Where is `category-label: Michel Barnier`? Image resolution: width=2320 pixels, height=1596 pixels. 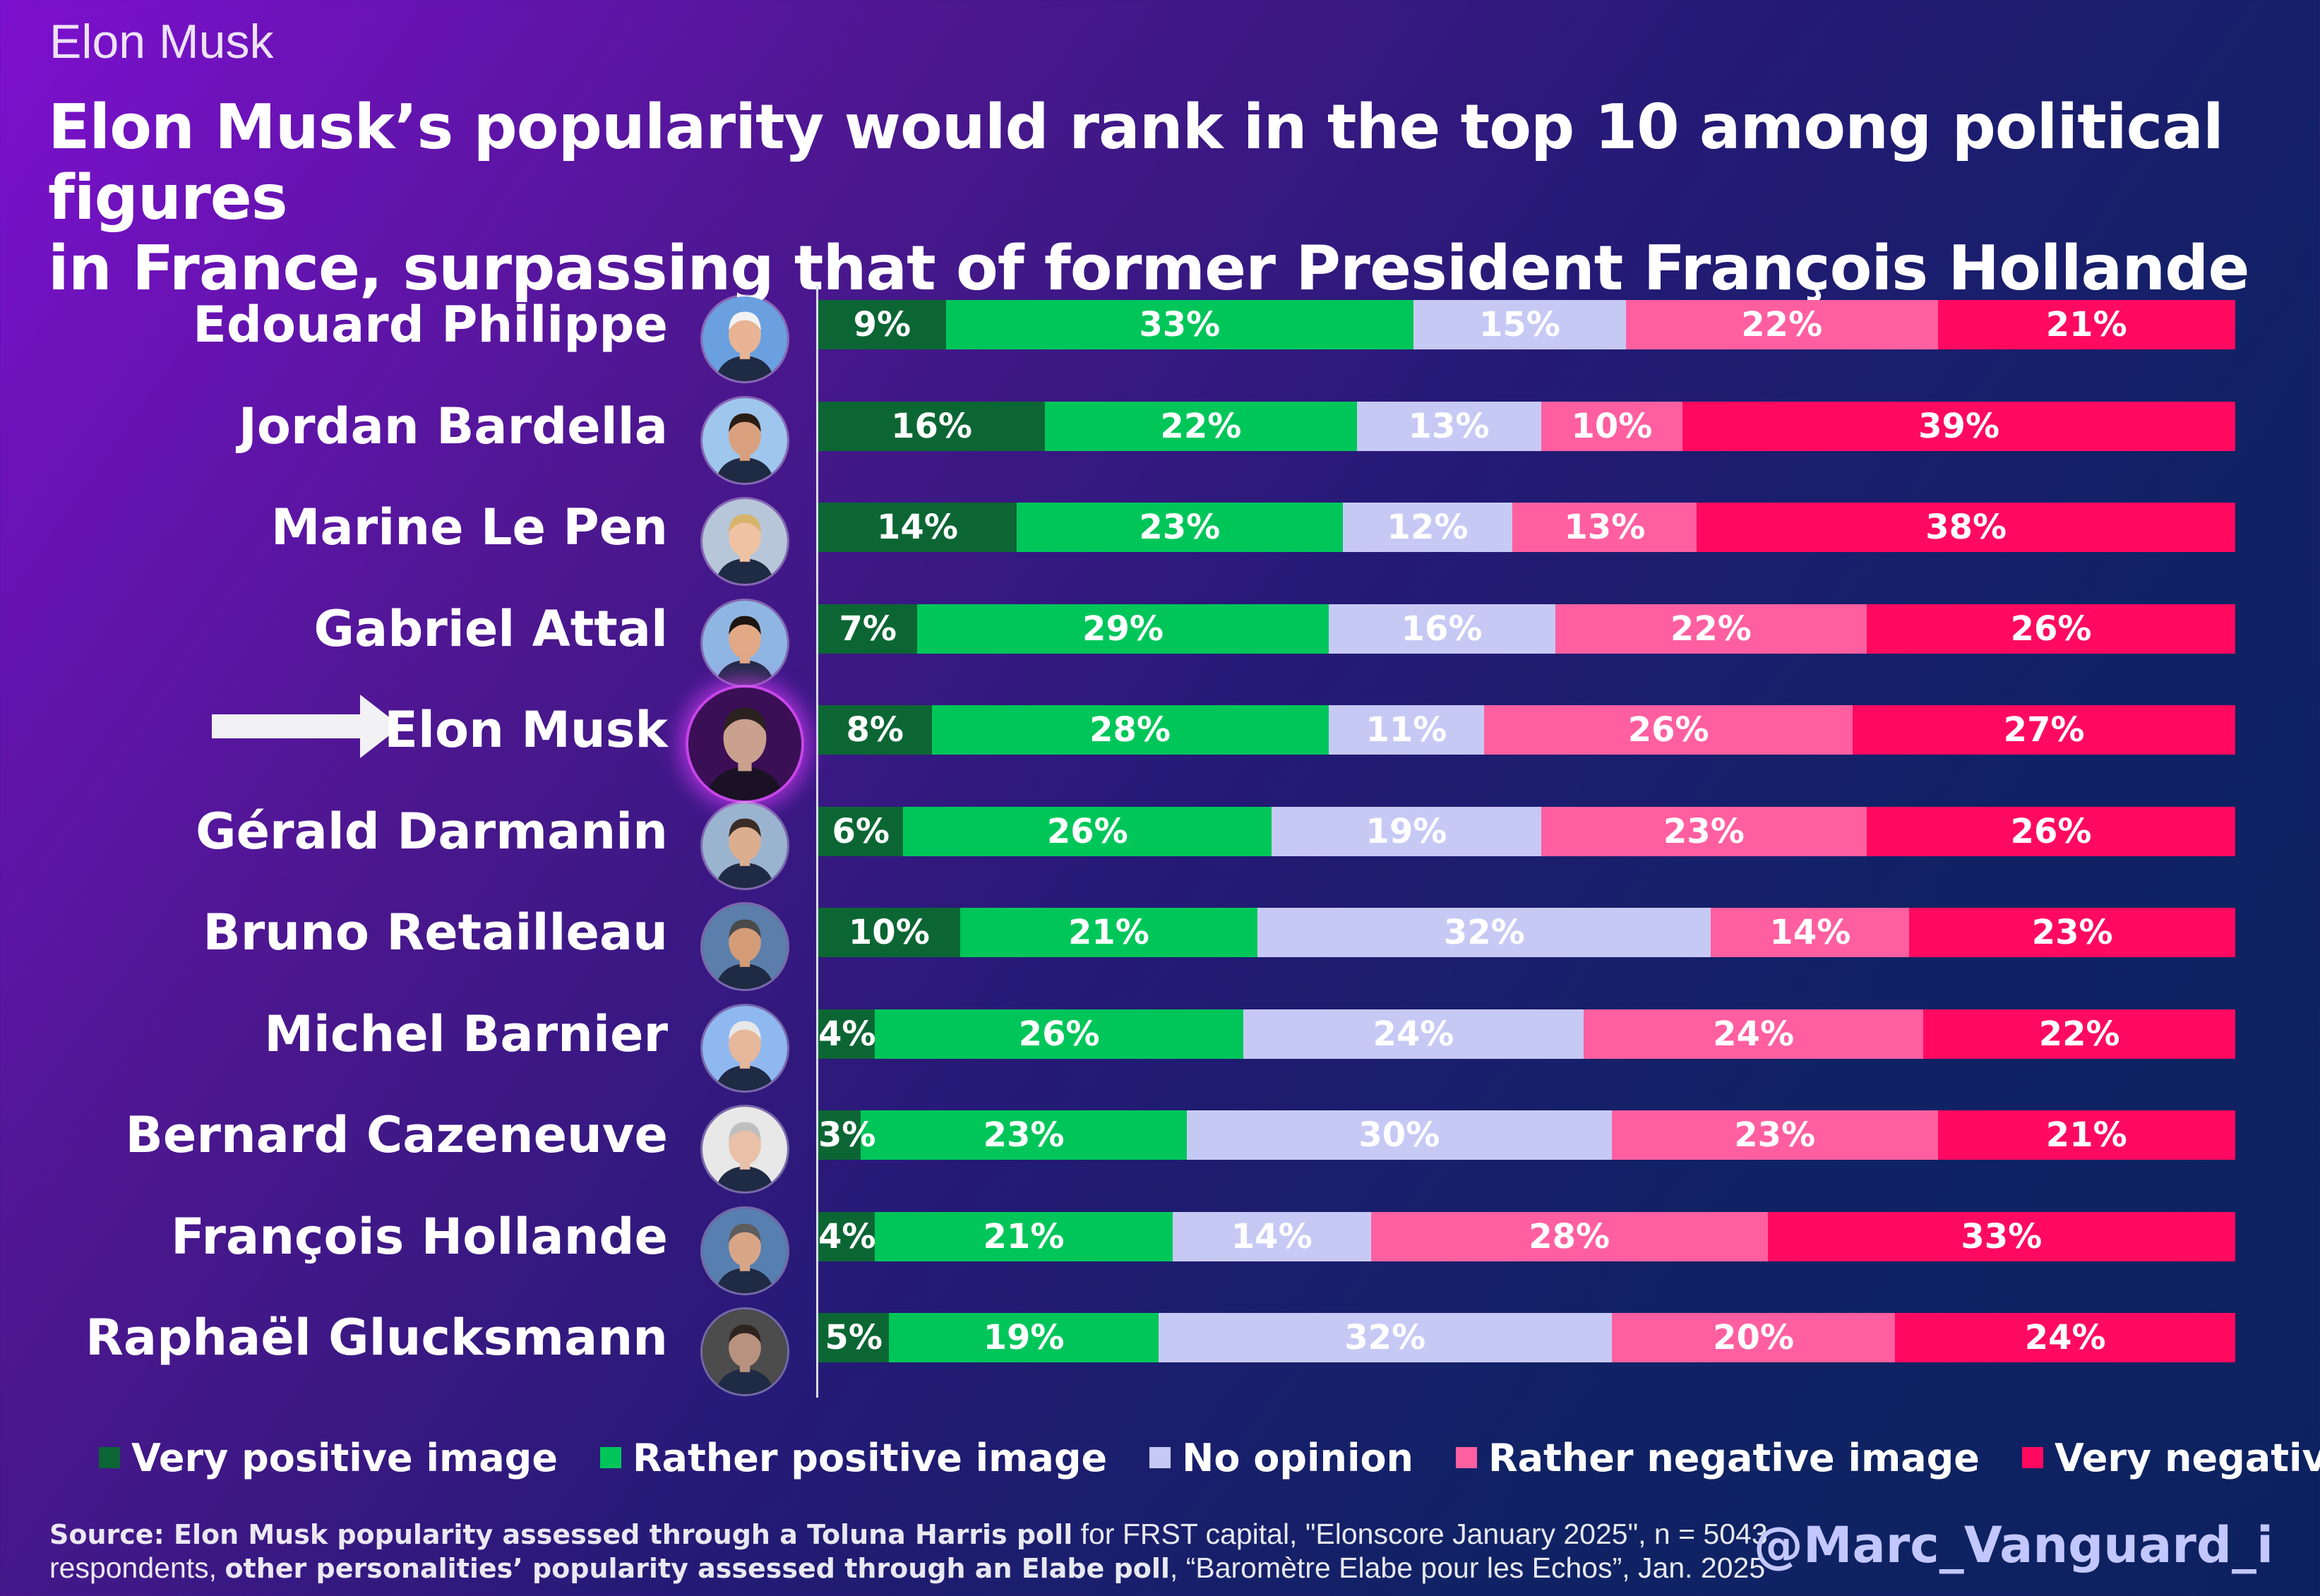 category-label: Michel Barnier is located at coordinates (466, 1033).